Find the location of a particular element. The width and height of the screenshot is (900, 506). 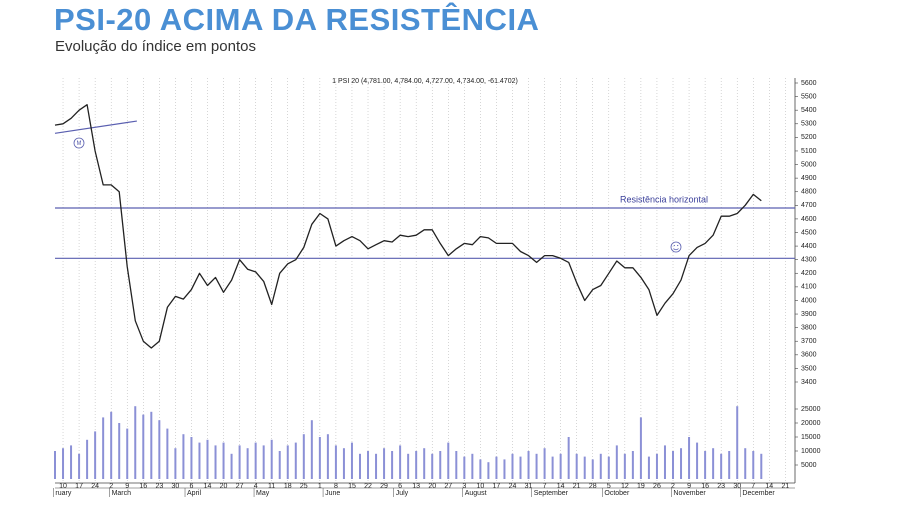

month-label: September is located at coordinates (551, 493).